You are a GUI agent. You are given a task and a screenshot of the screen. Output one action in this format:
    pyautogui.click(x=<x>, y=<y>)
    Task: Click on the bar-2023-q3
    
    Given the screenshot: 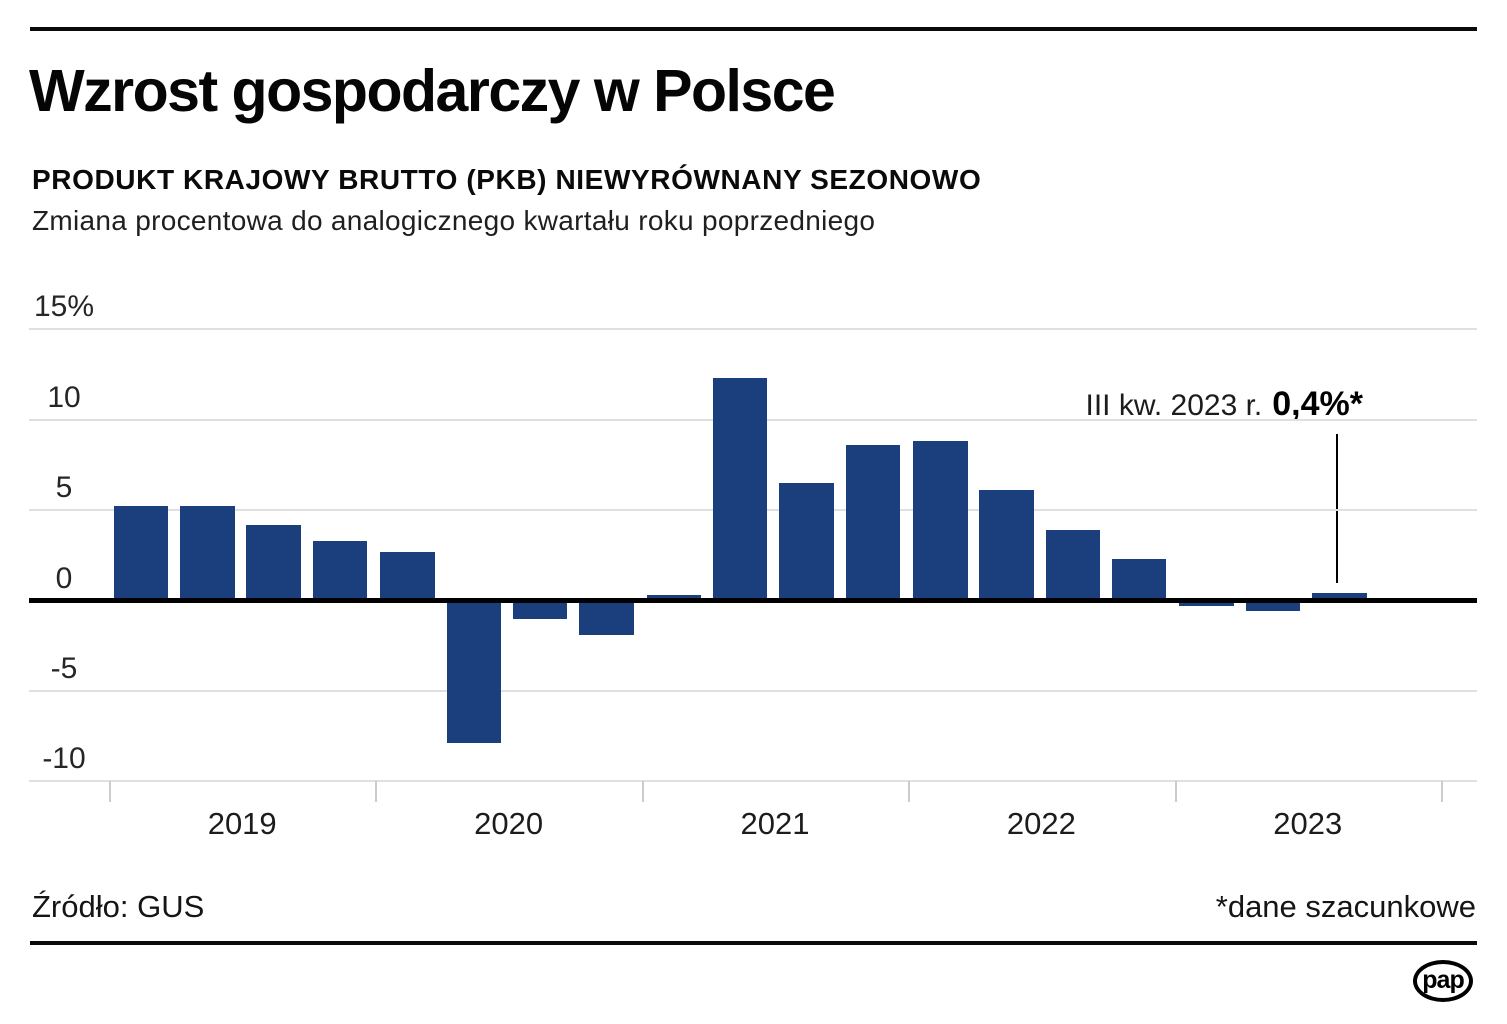 What is the action you would take?
    pyautogui.click(x=1339, y=597)
    